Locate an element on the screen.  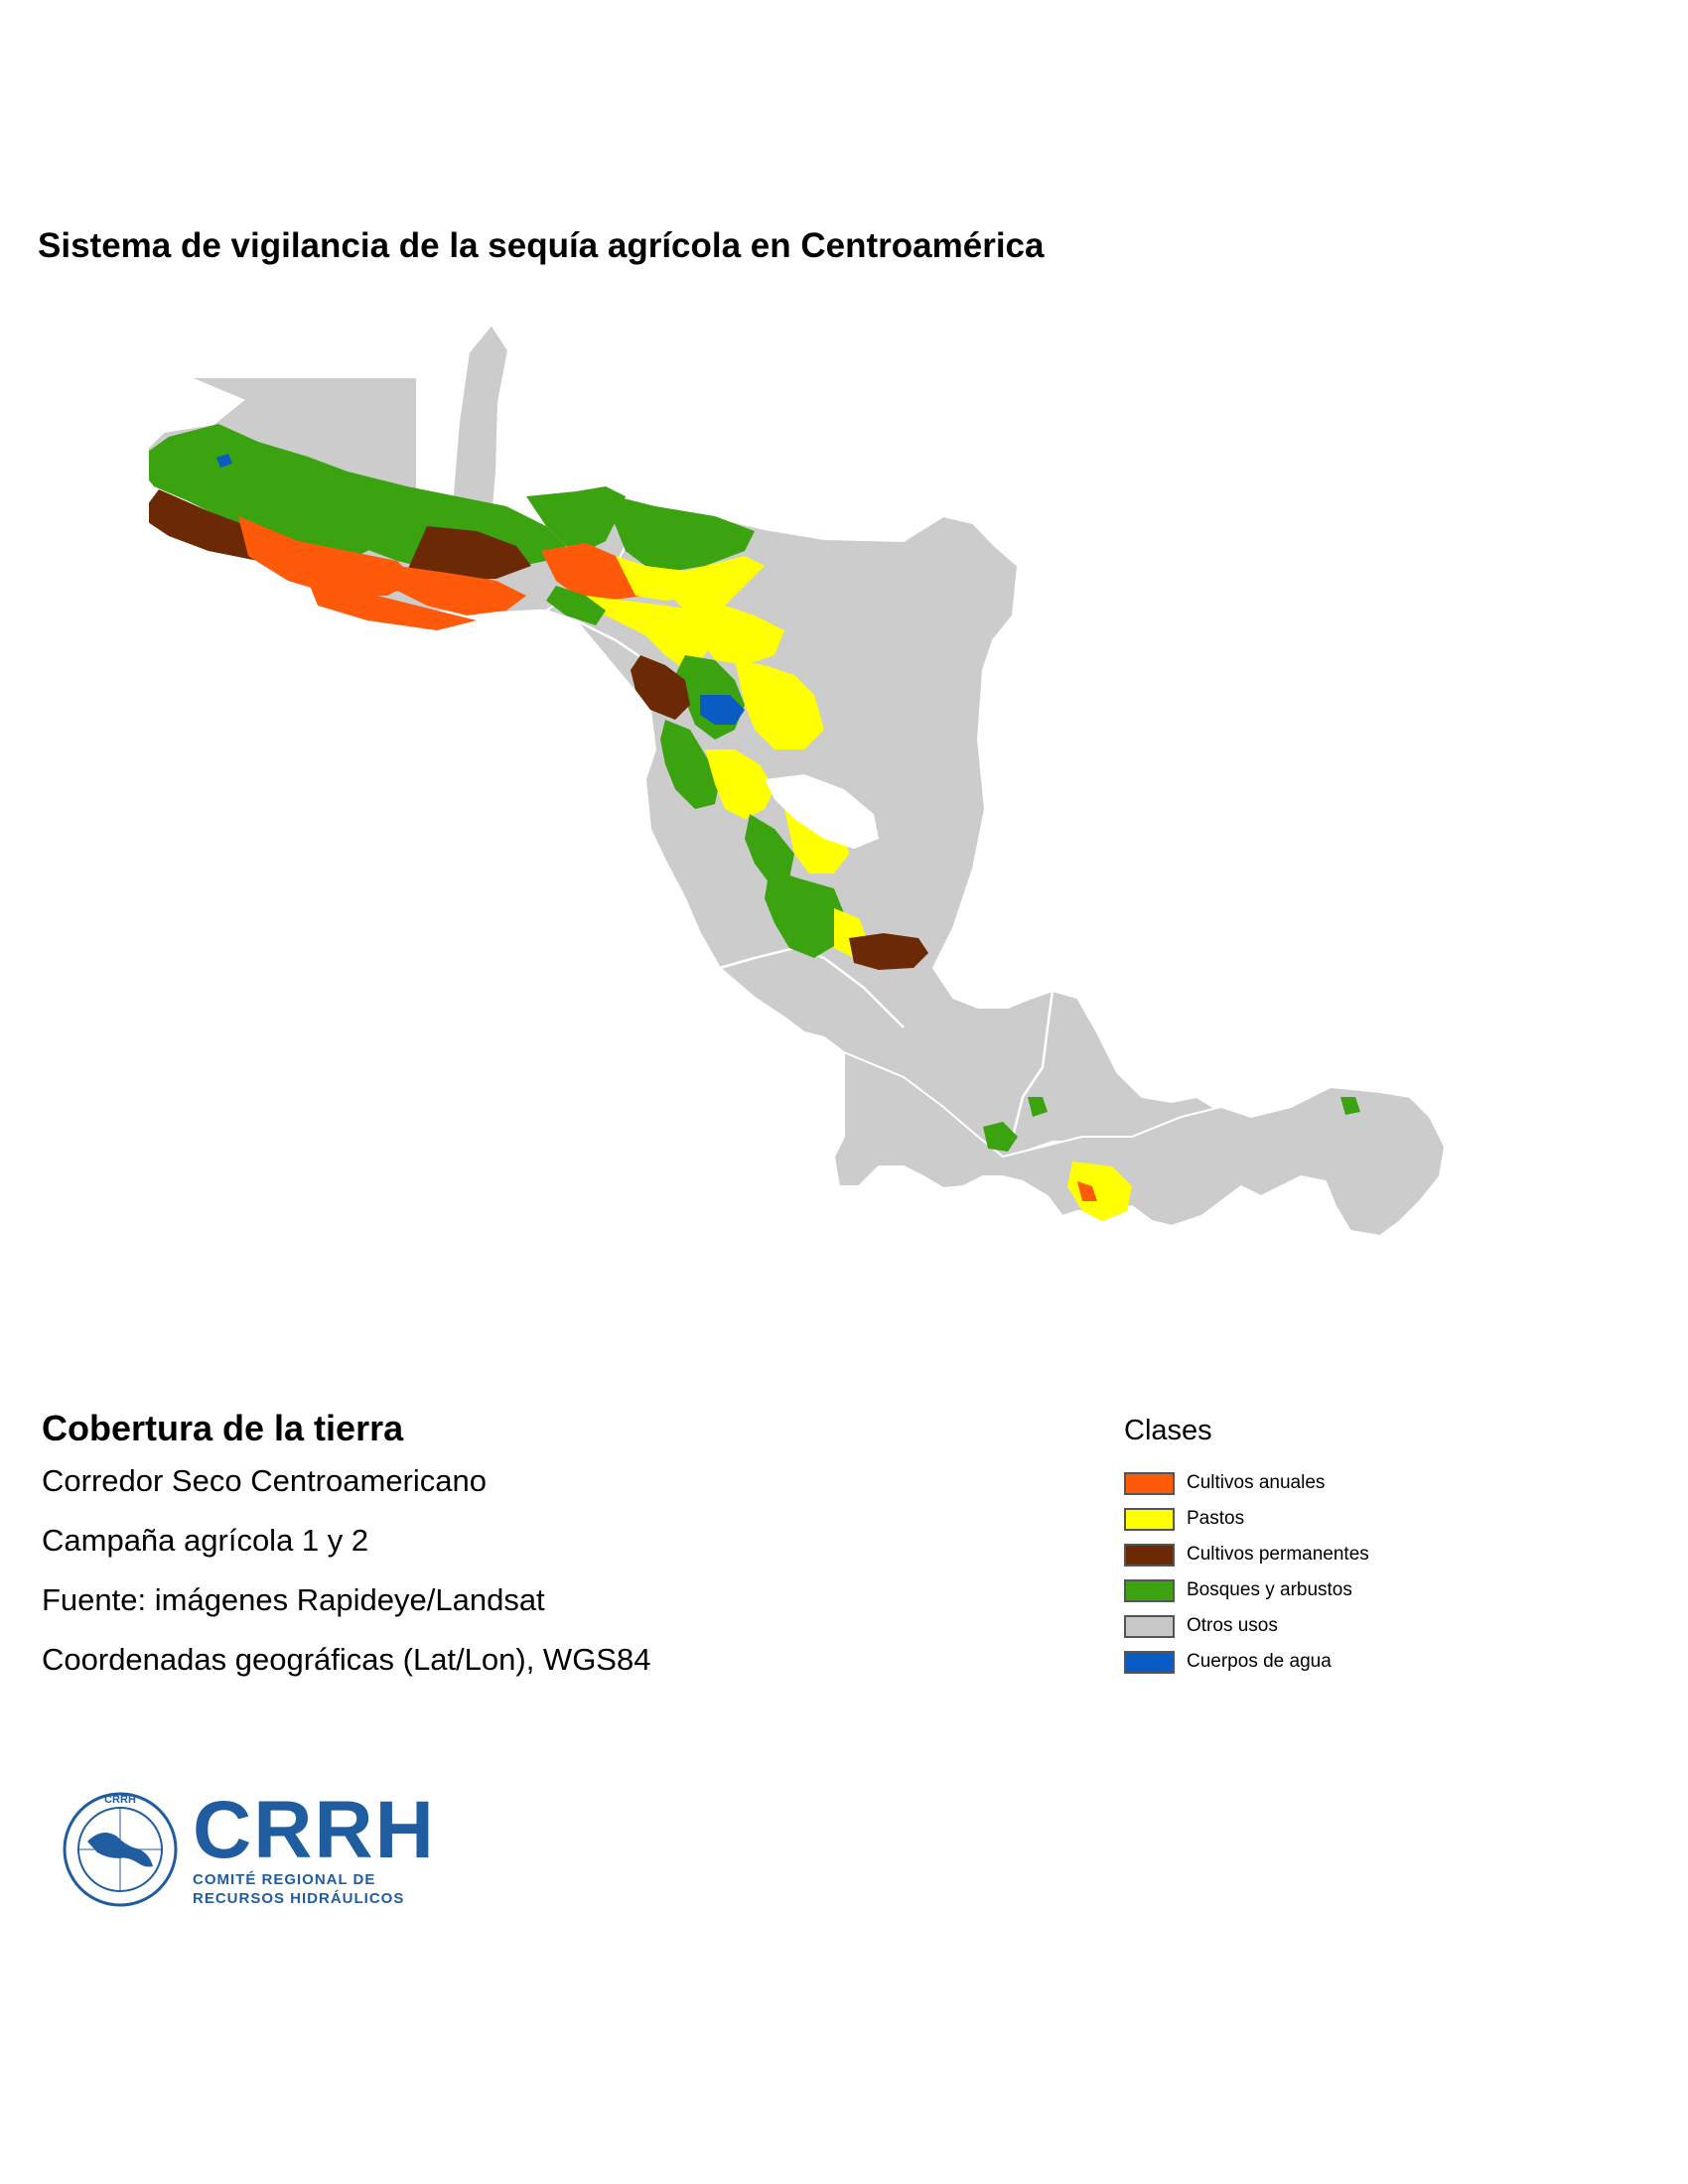
legend-item-cuerpos-de-agua: Cuerpos de agua is located at coordinates (1246, 1662).